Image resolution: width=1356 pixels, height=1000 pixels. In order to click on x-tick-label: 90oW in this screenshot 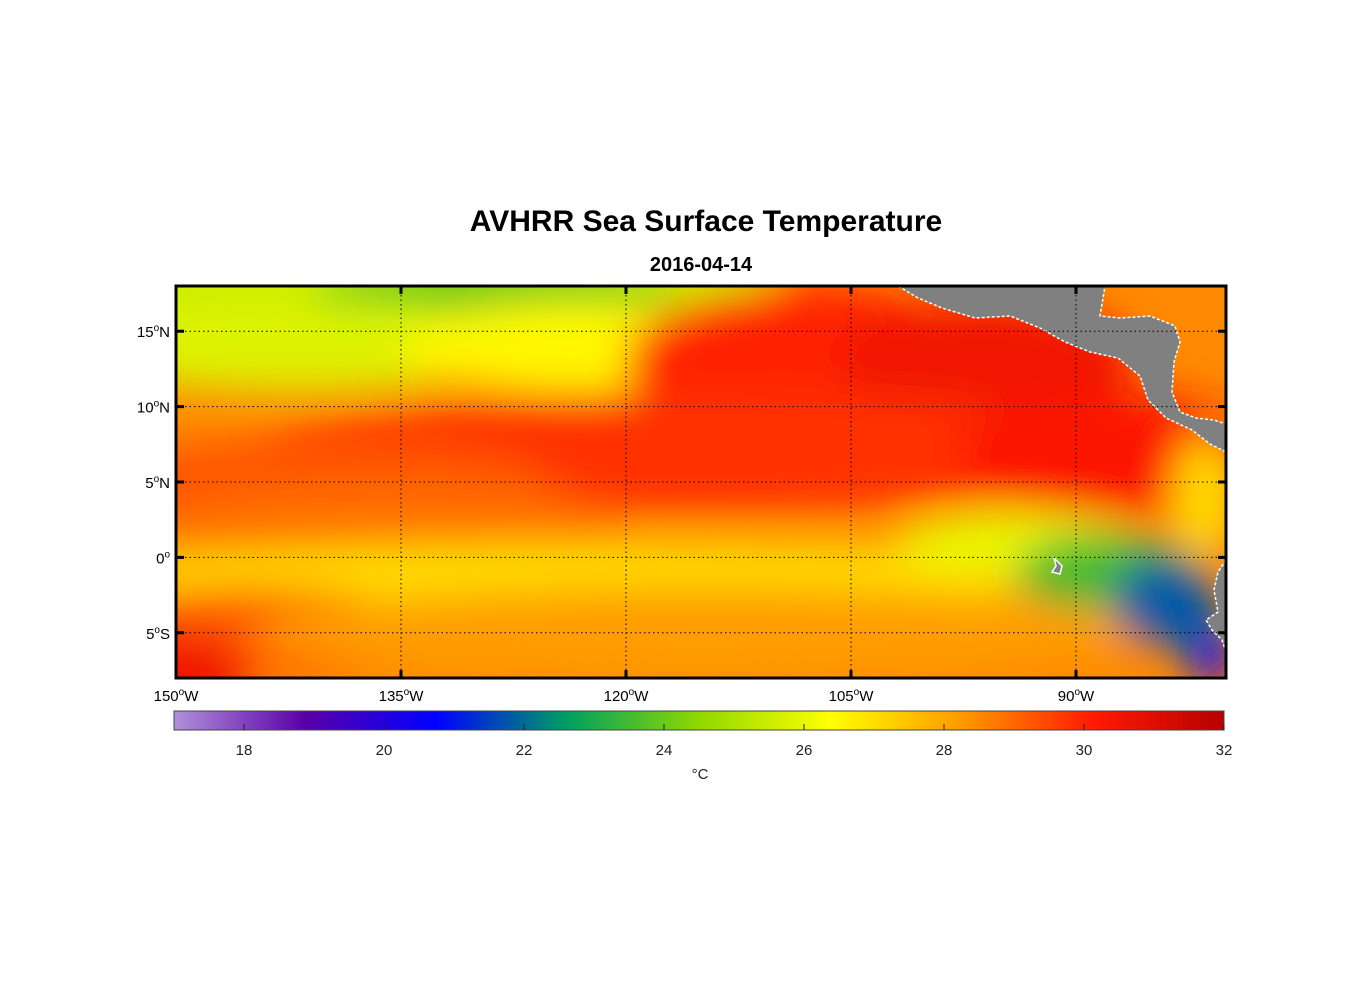, I will do `click(1076, 696)`.